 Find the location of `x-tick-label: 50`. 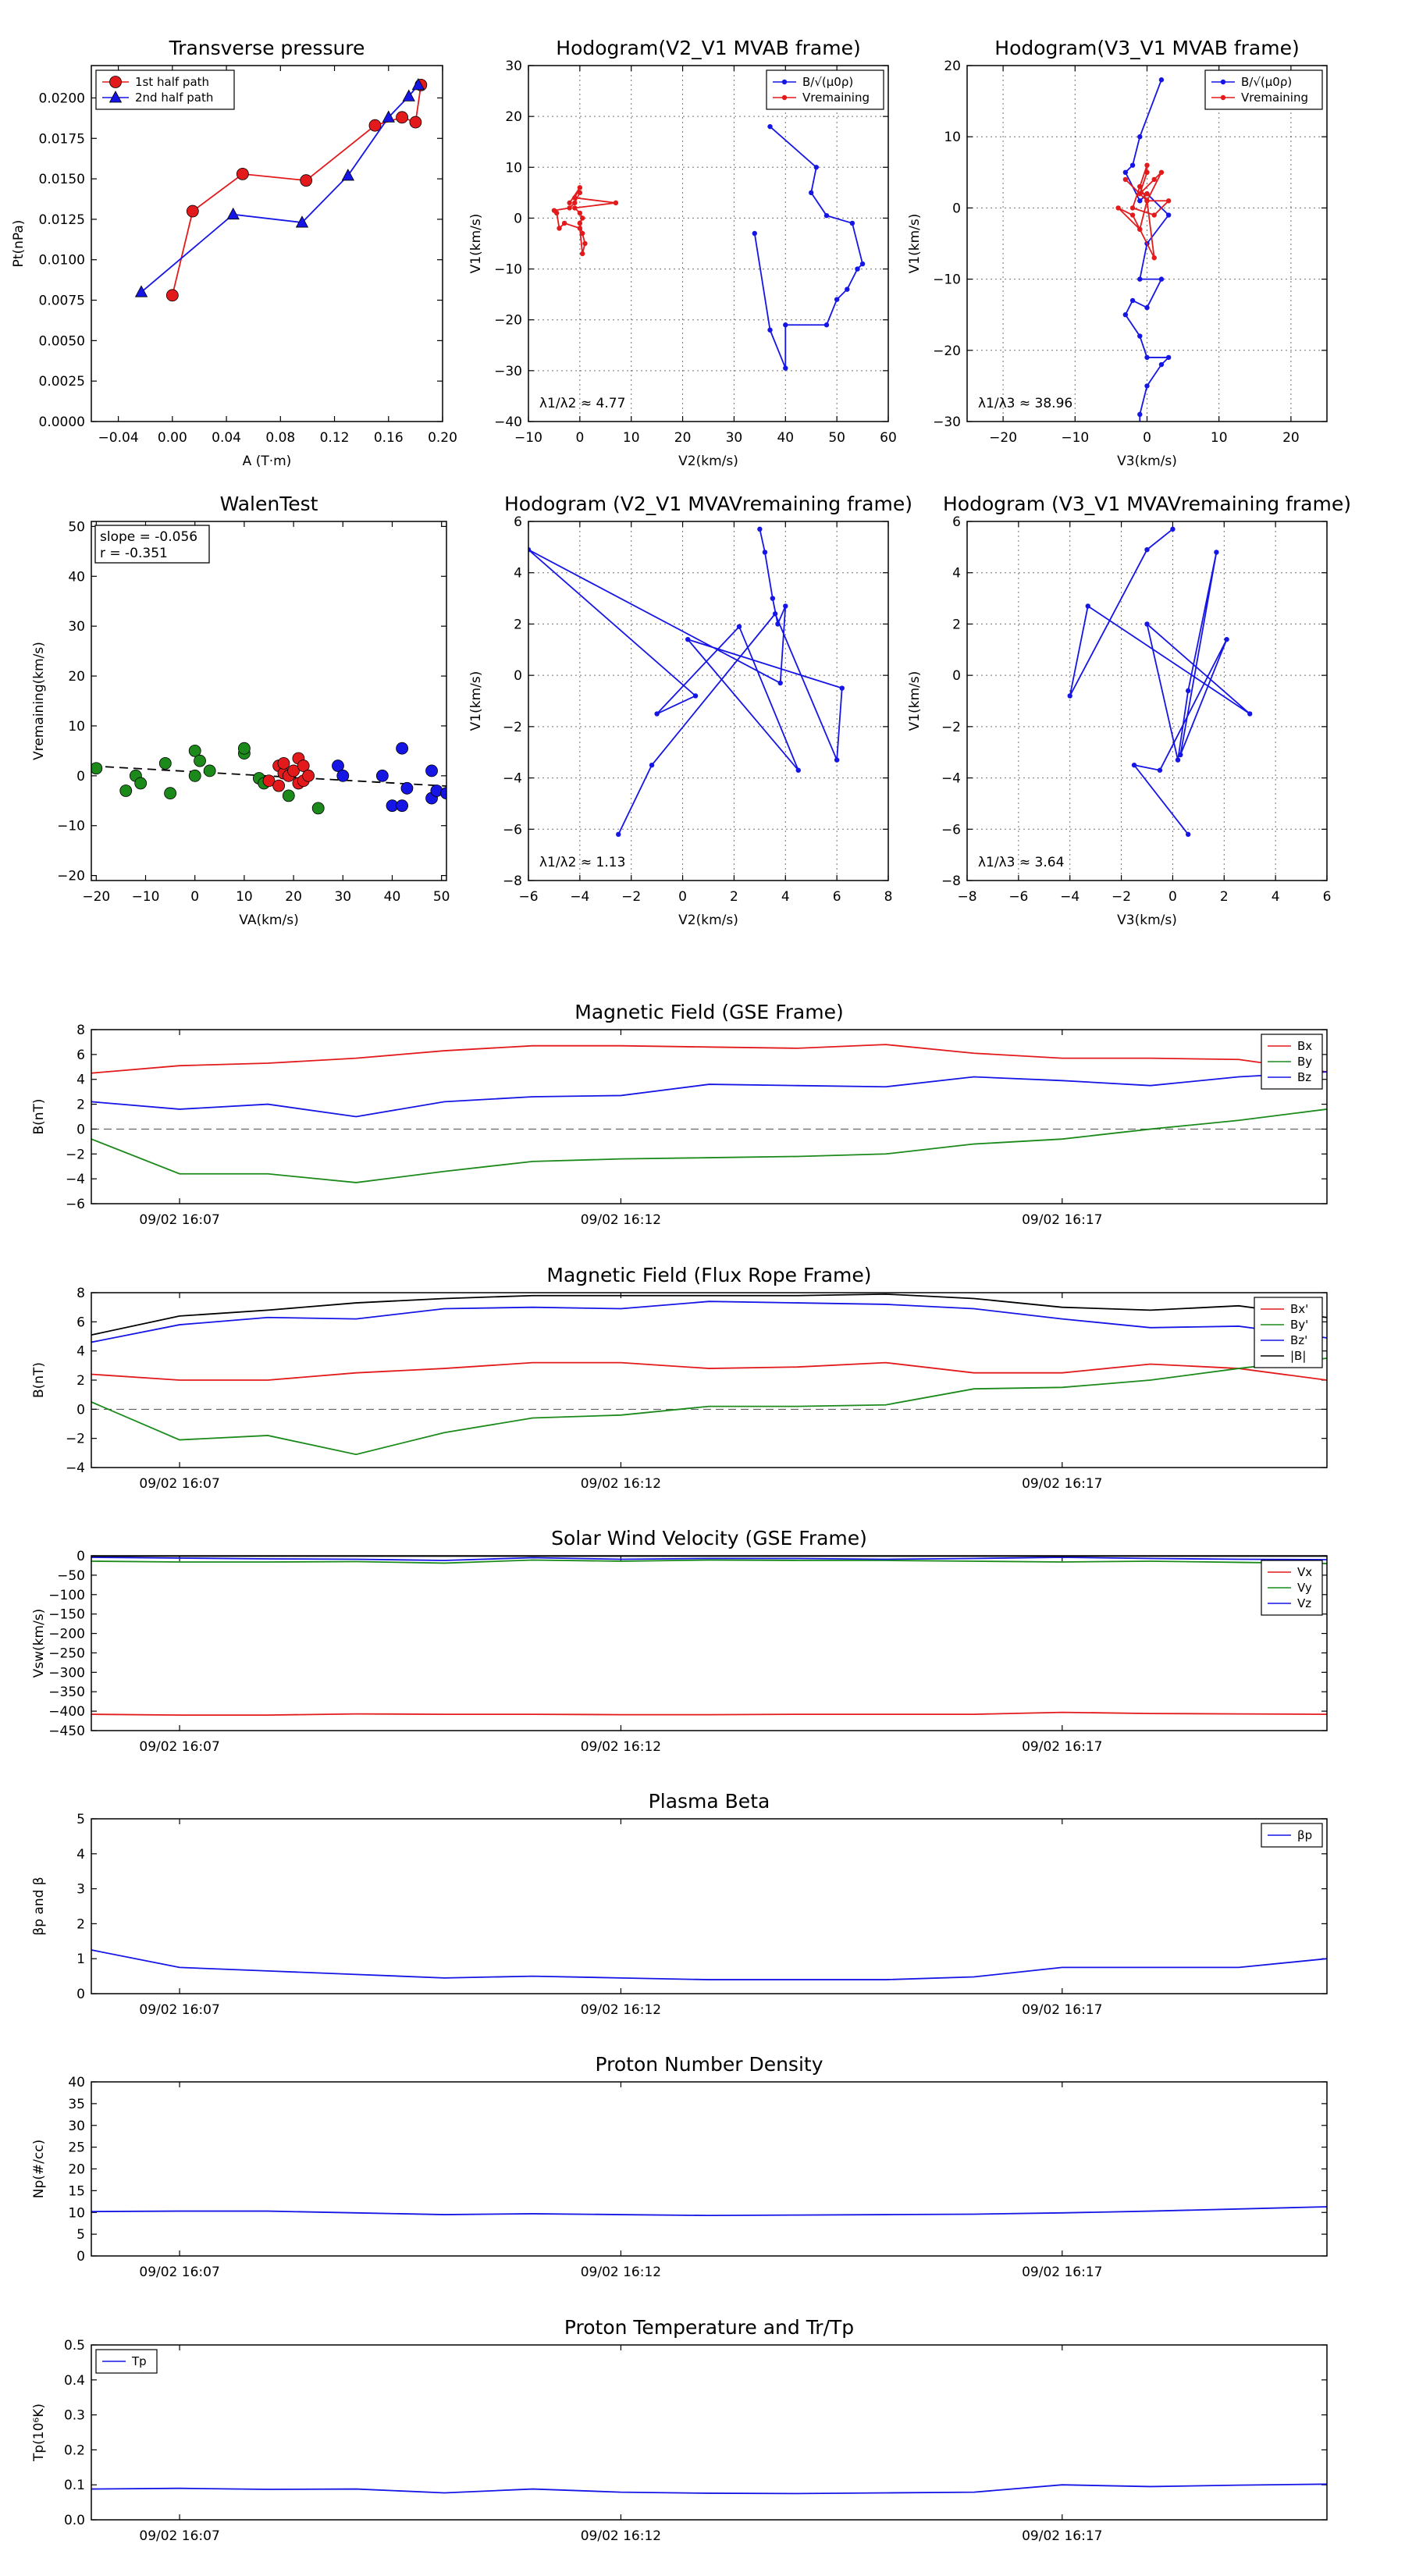

x-tick-label: 50 is located at coordinates (836, 438).